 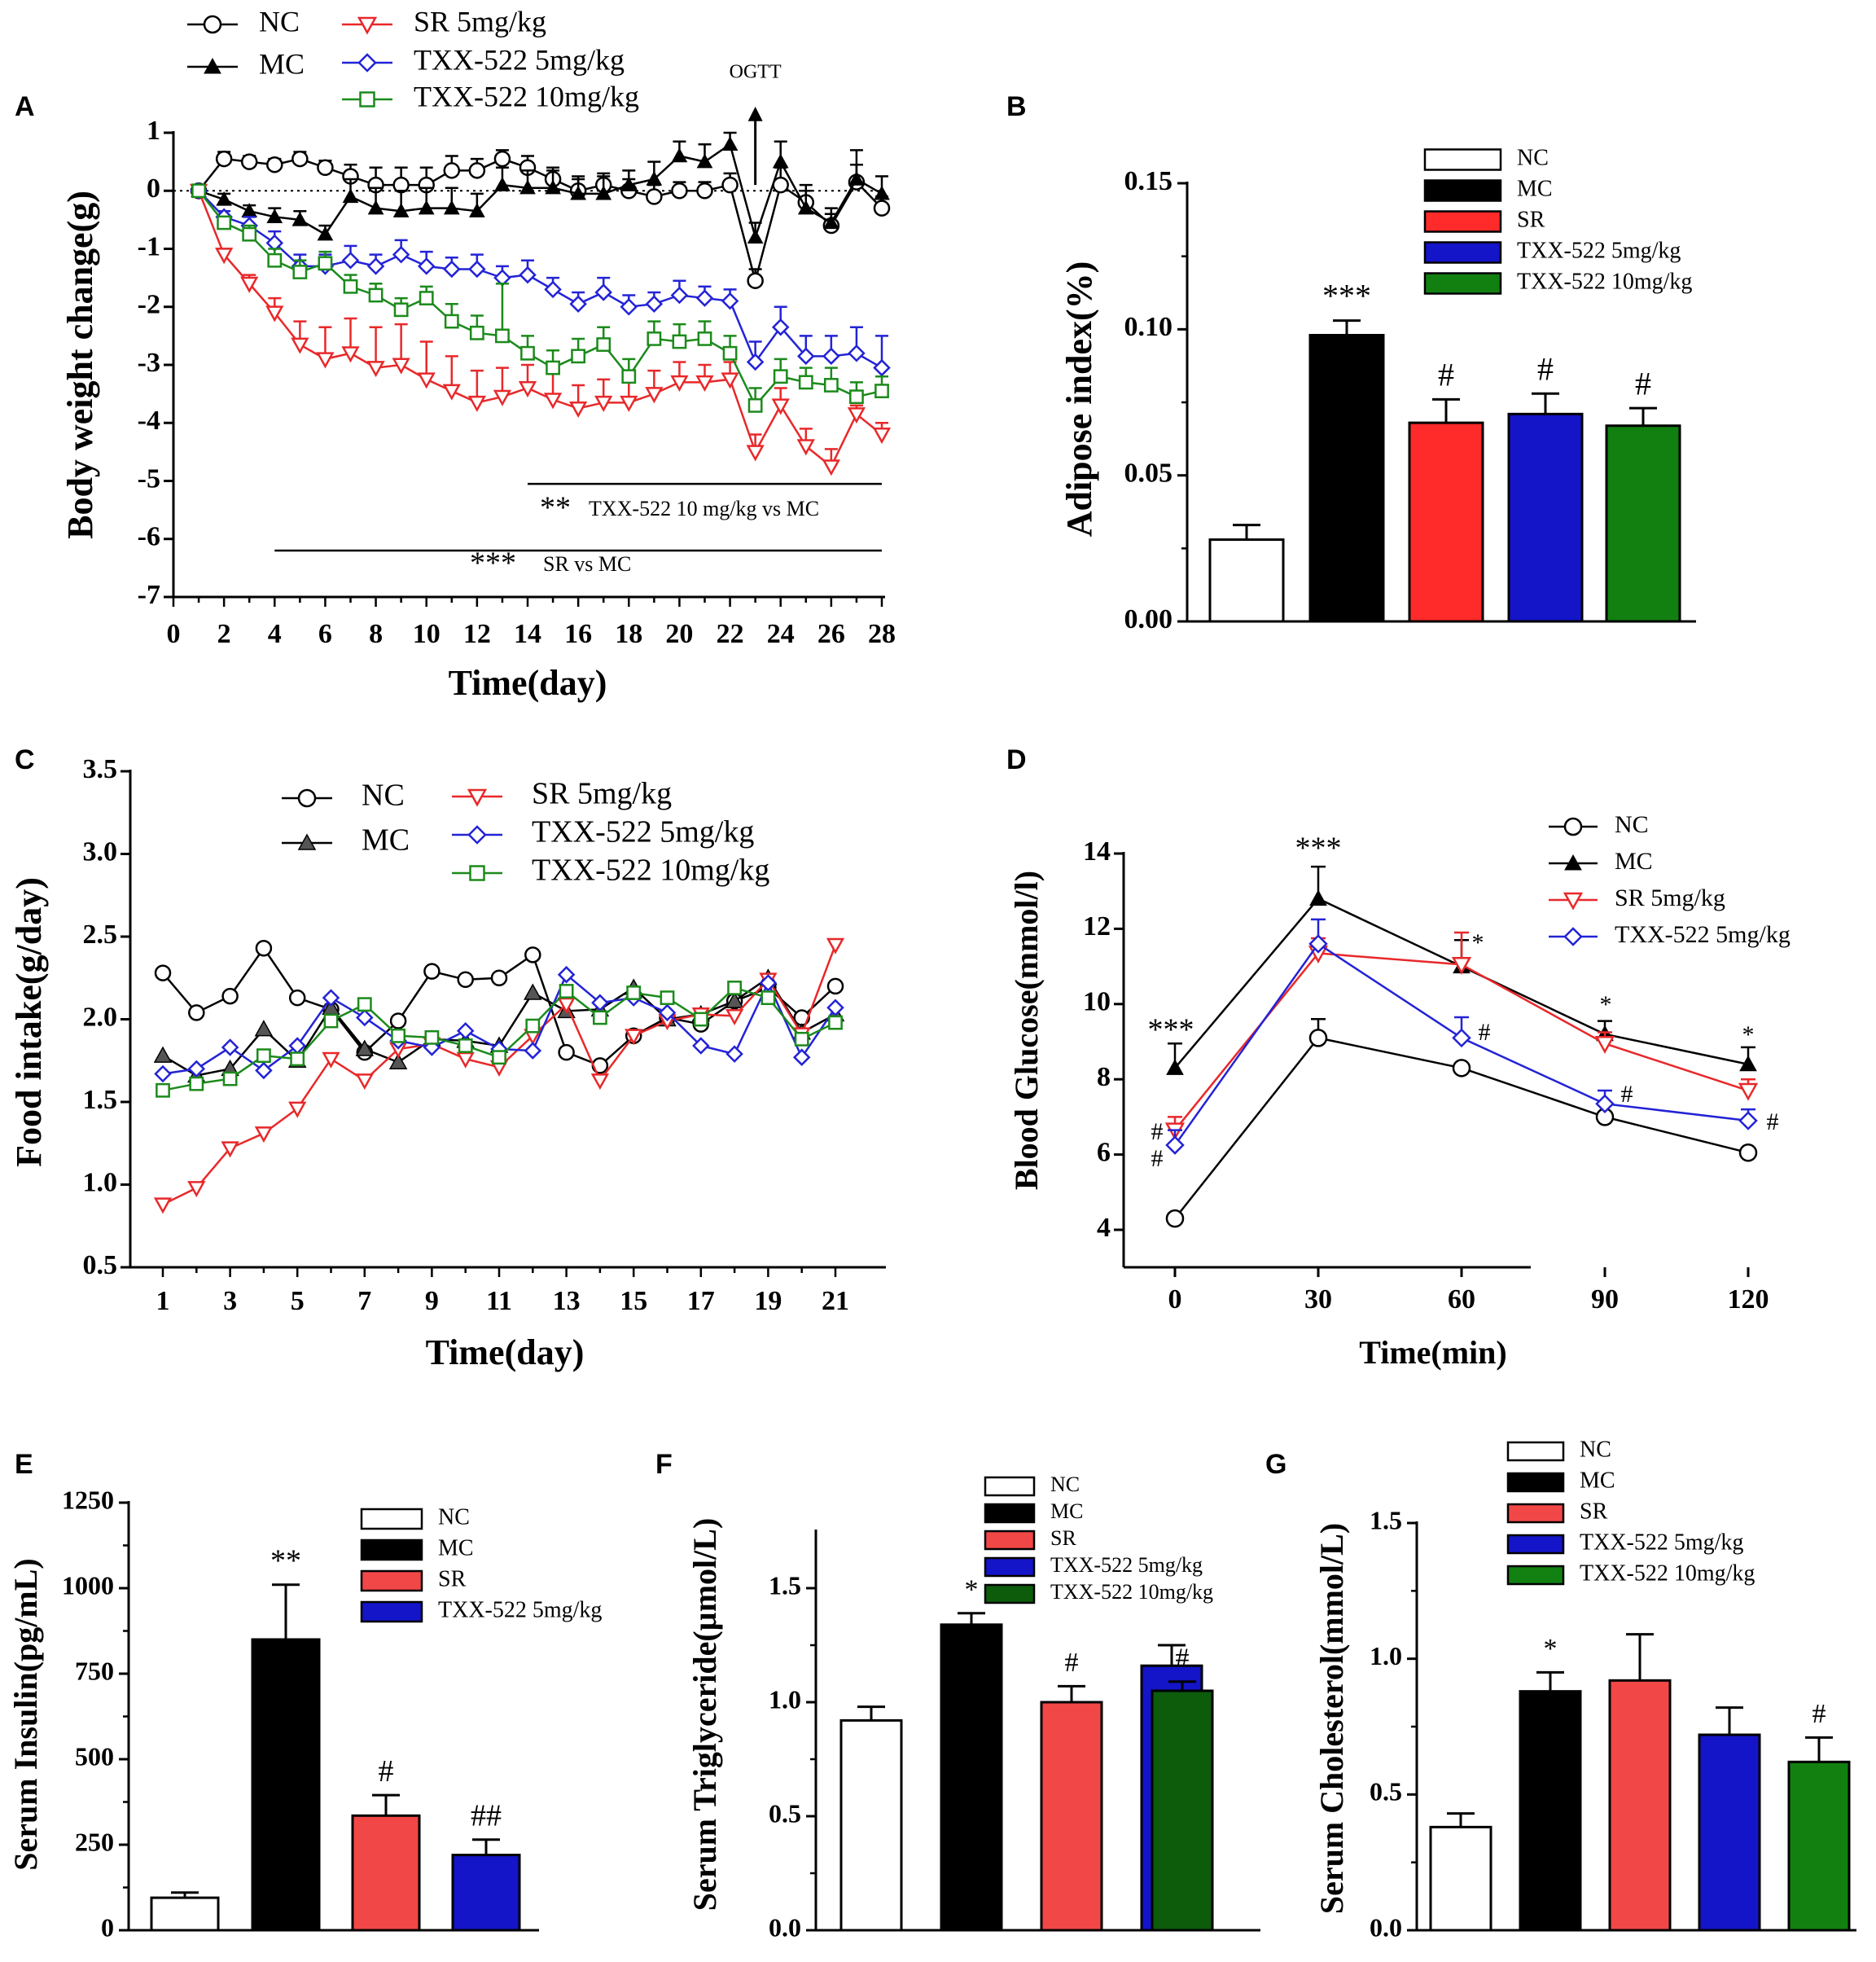 What do you see at coordinates (1749, 1034) in the screenshot?
I see `panel-d-significance: *` at bounding box center [1749, 1034].